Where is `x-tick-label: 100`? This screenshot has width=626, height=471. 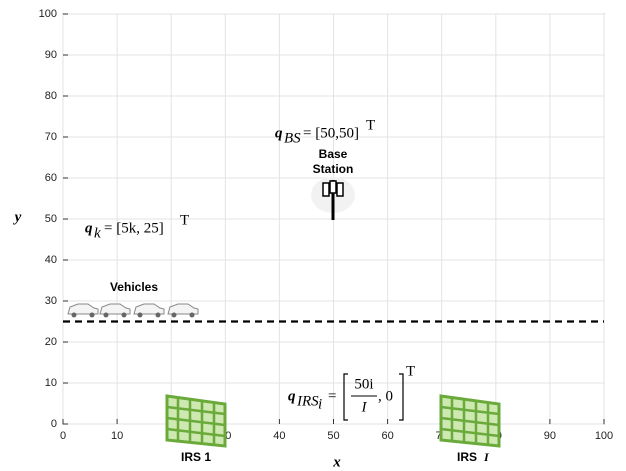 x-tick-label: 100 is located at coordinates (604, 436).